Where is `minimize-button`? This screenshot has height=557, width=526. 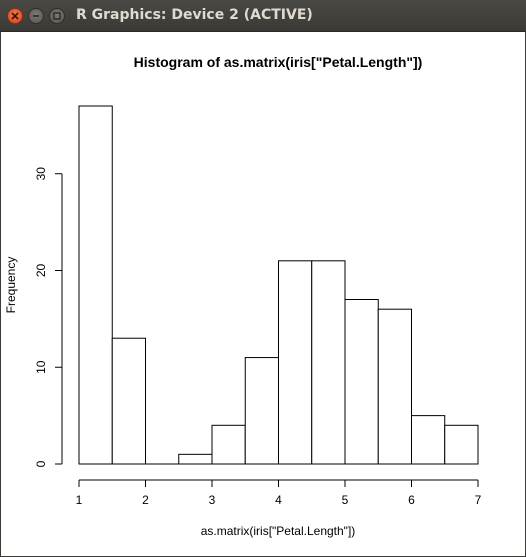
minimize-button is located at coordinates (36, 16).